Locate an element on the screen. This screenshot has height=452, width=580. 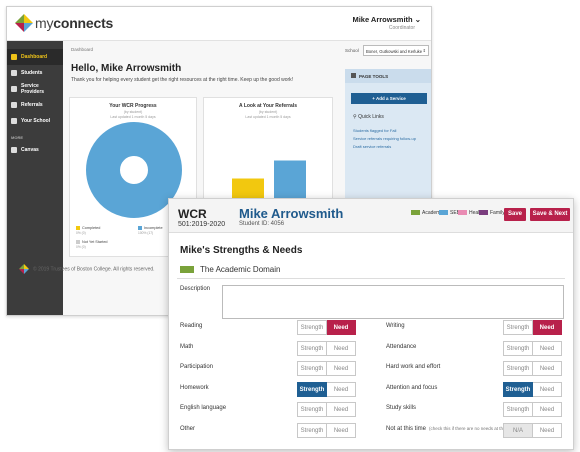
page-title: Hello, Mike Arrowsmith is located at coordinates (126, 68).